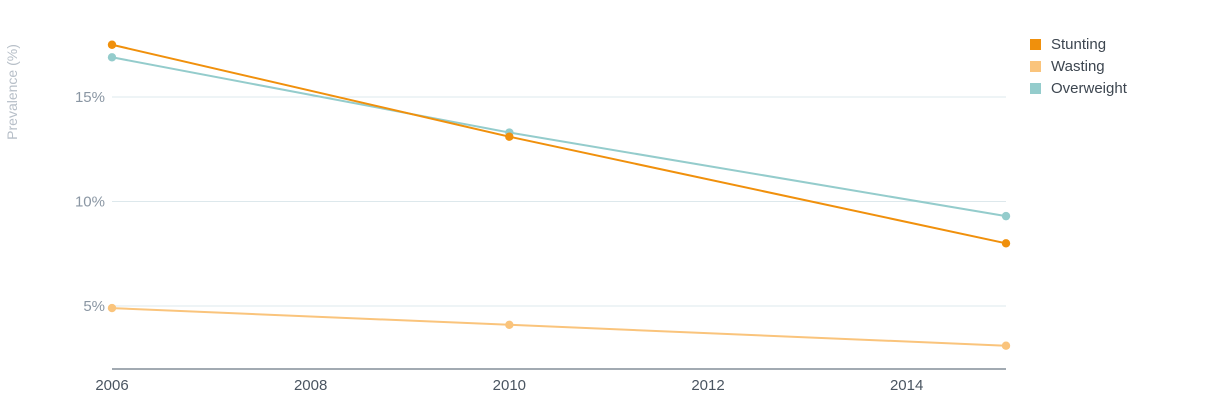 The image size is (1230, 403). What do you see at coordinates (1035, 66) in the screenshot?
I see `legend-swatch-wasting` at bounding box center [1035, 66].